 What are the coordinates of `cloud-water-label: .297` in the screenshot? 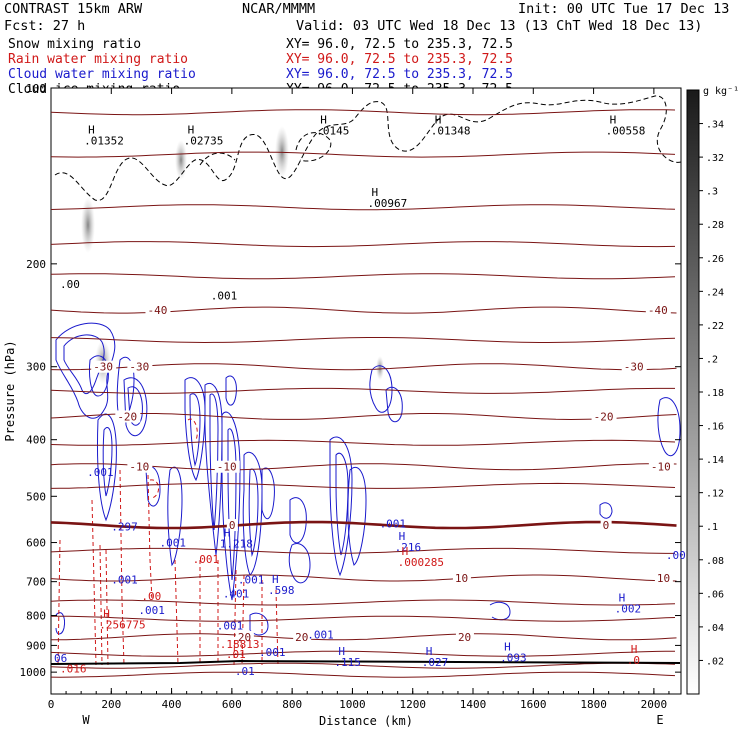 It's located at (124, 526).